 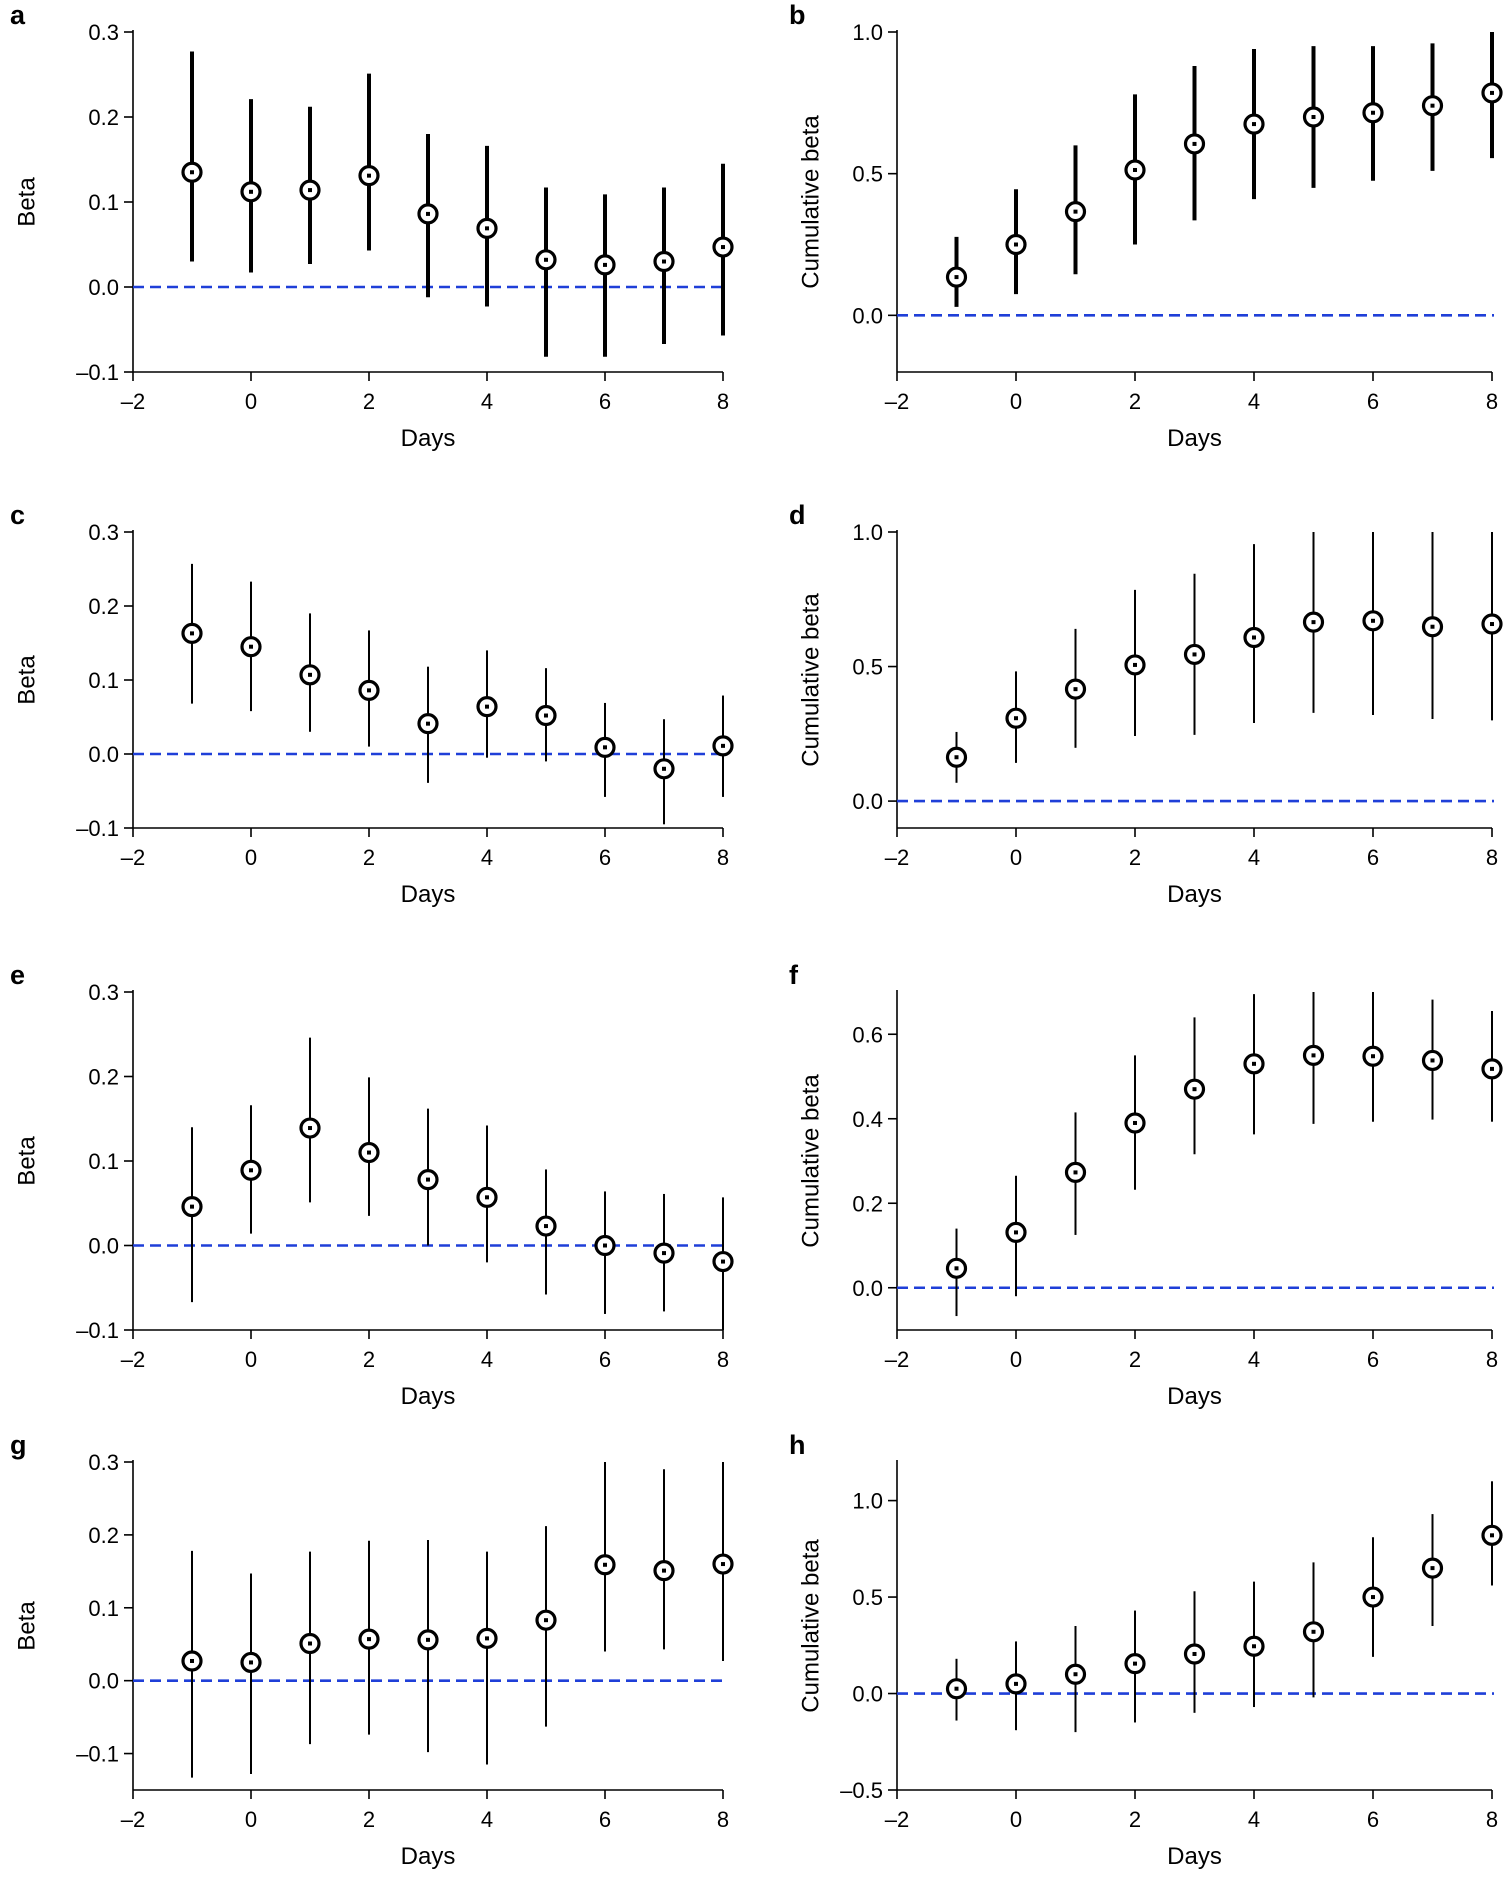 I want to click on panel-letter: h, so click(x=797, y=1445).